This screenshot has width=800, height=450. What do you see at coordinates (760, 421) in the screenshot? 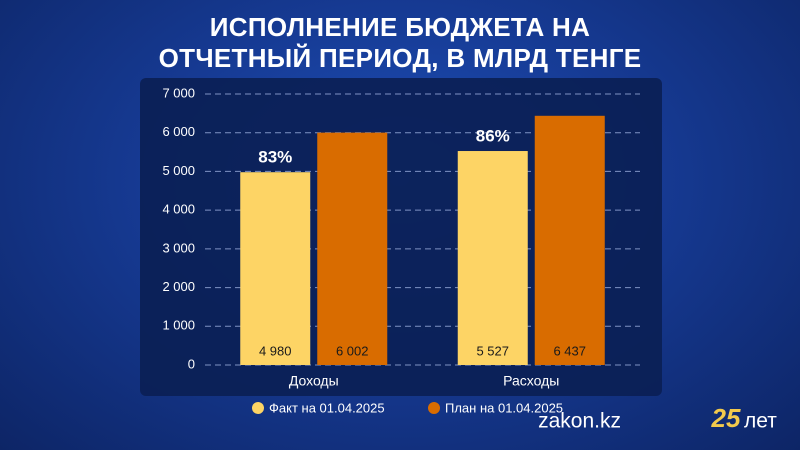
I see `brand-suffix: лет` at bounding box center [760, 421].